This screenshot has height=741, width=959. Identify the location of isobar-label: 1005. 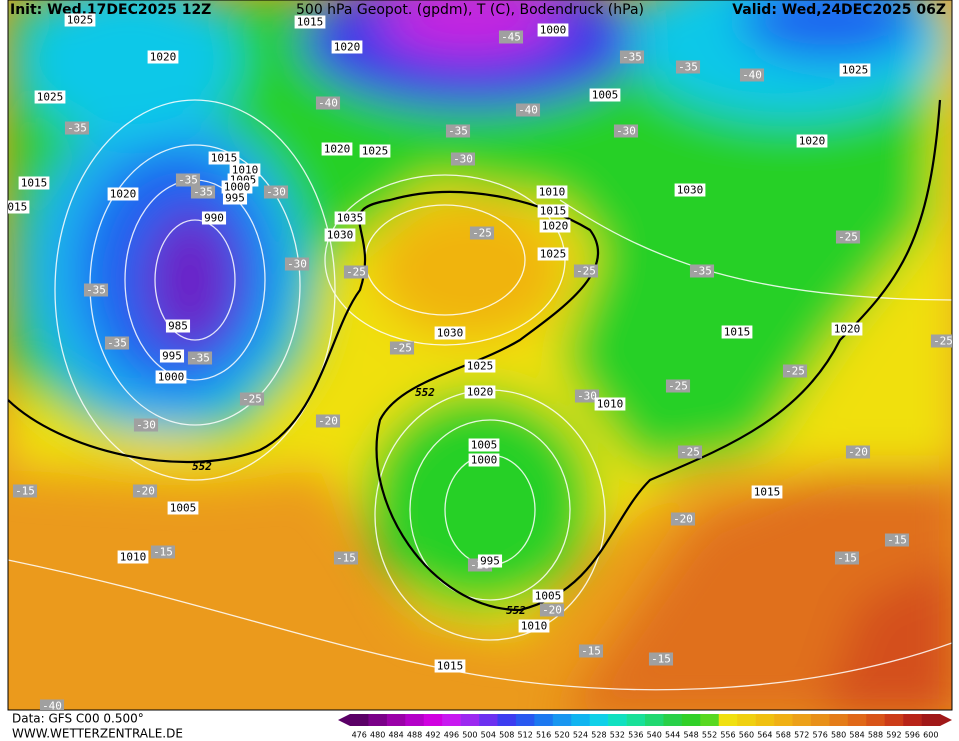
(484, 445).